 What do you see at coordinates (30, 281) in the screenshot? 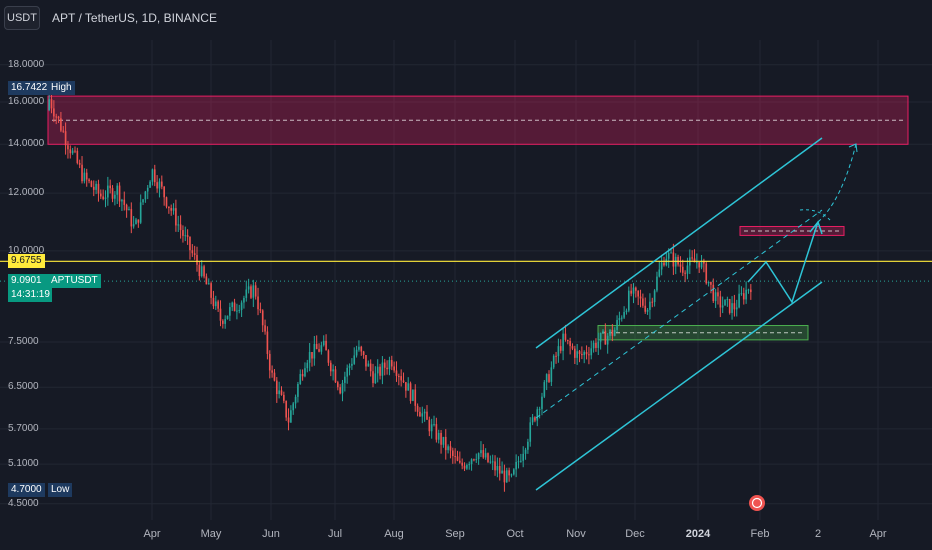
I see `current-price-tag: 9.0901` at bounding box center [30, 281].